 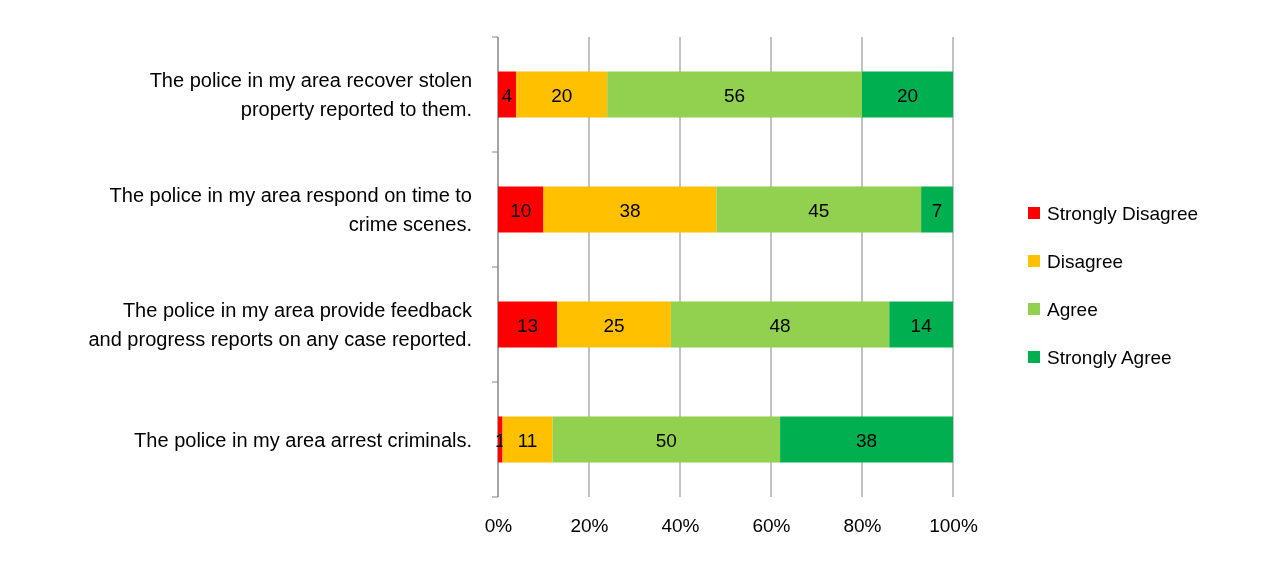 I want to click on y-tick-label: The police in my area provide feedback and progress reports on any case reported., so click(x=280, y=324).